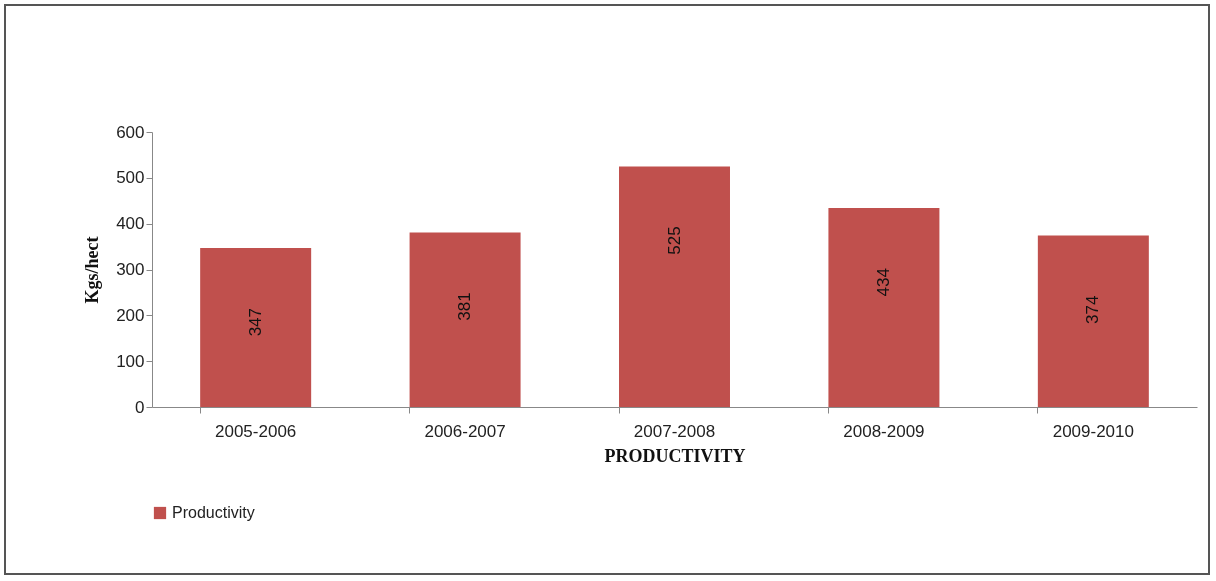 The image size is (1216, 581). What do you see at coordinates (465, 306) in the screenshot?
I see `data-label: 381` at bounding box center [465, 306].